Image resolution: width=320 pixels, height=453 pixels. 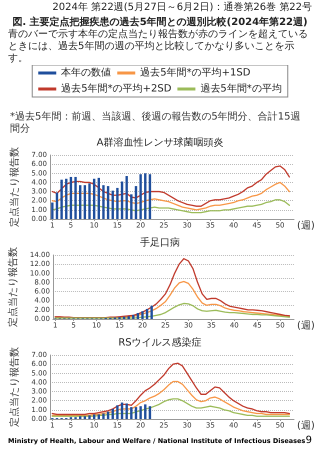 What do you see at coordinates (309, 440) in the screenshot?
I see `text: 9` at bounding box center [309, 440].